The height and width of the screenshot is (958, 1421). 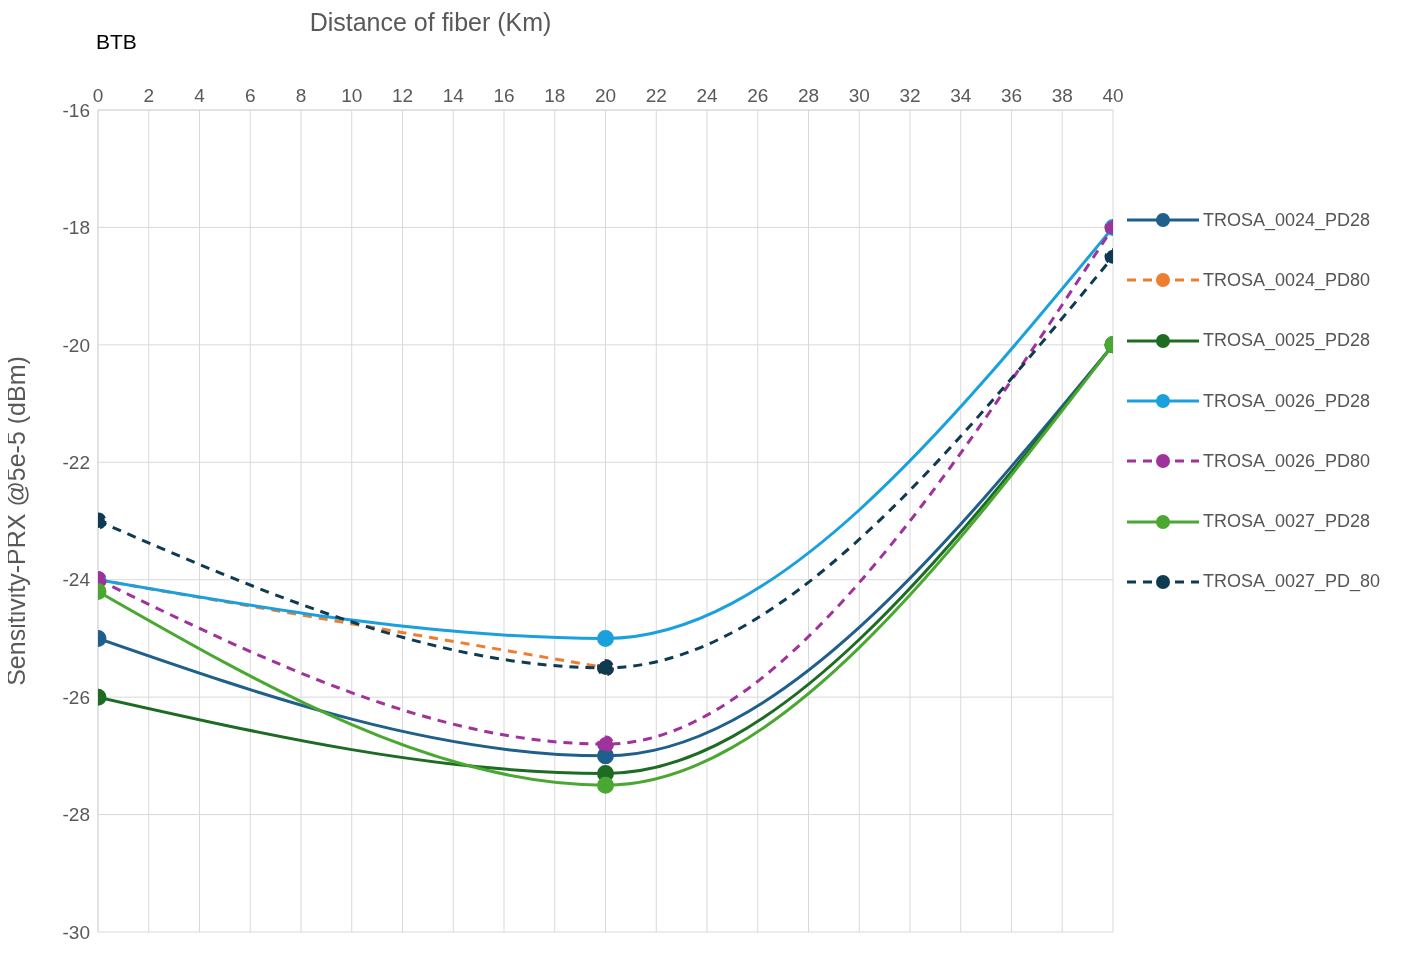 What do you see at coordinates (961, 95) in the screenshot?
I see `x-tick-label: 34` at bounding box center [961, 95].